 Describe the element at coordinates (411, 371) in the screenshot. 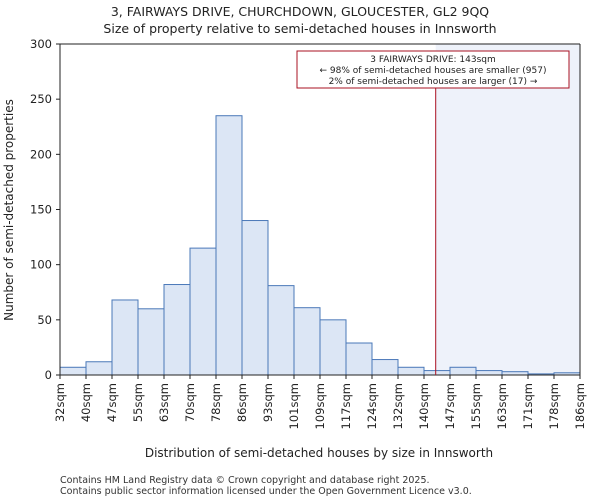

I see `bar-132sqm` at that location.